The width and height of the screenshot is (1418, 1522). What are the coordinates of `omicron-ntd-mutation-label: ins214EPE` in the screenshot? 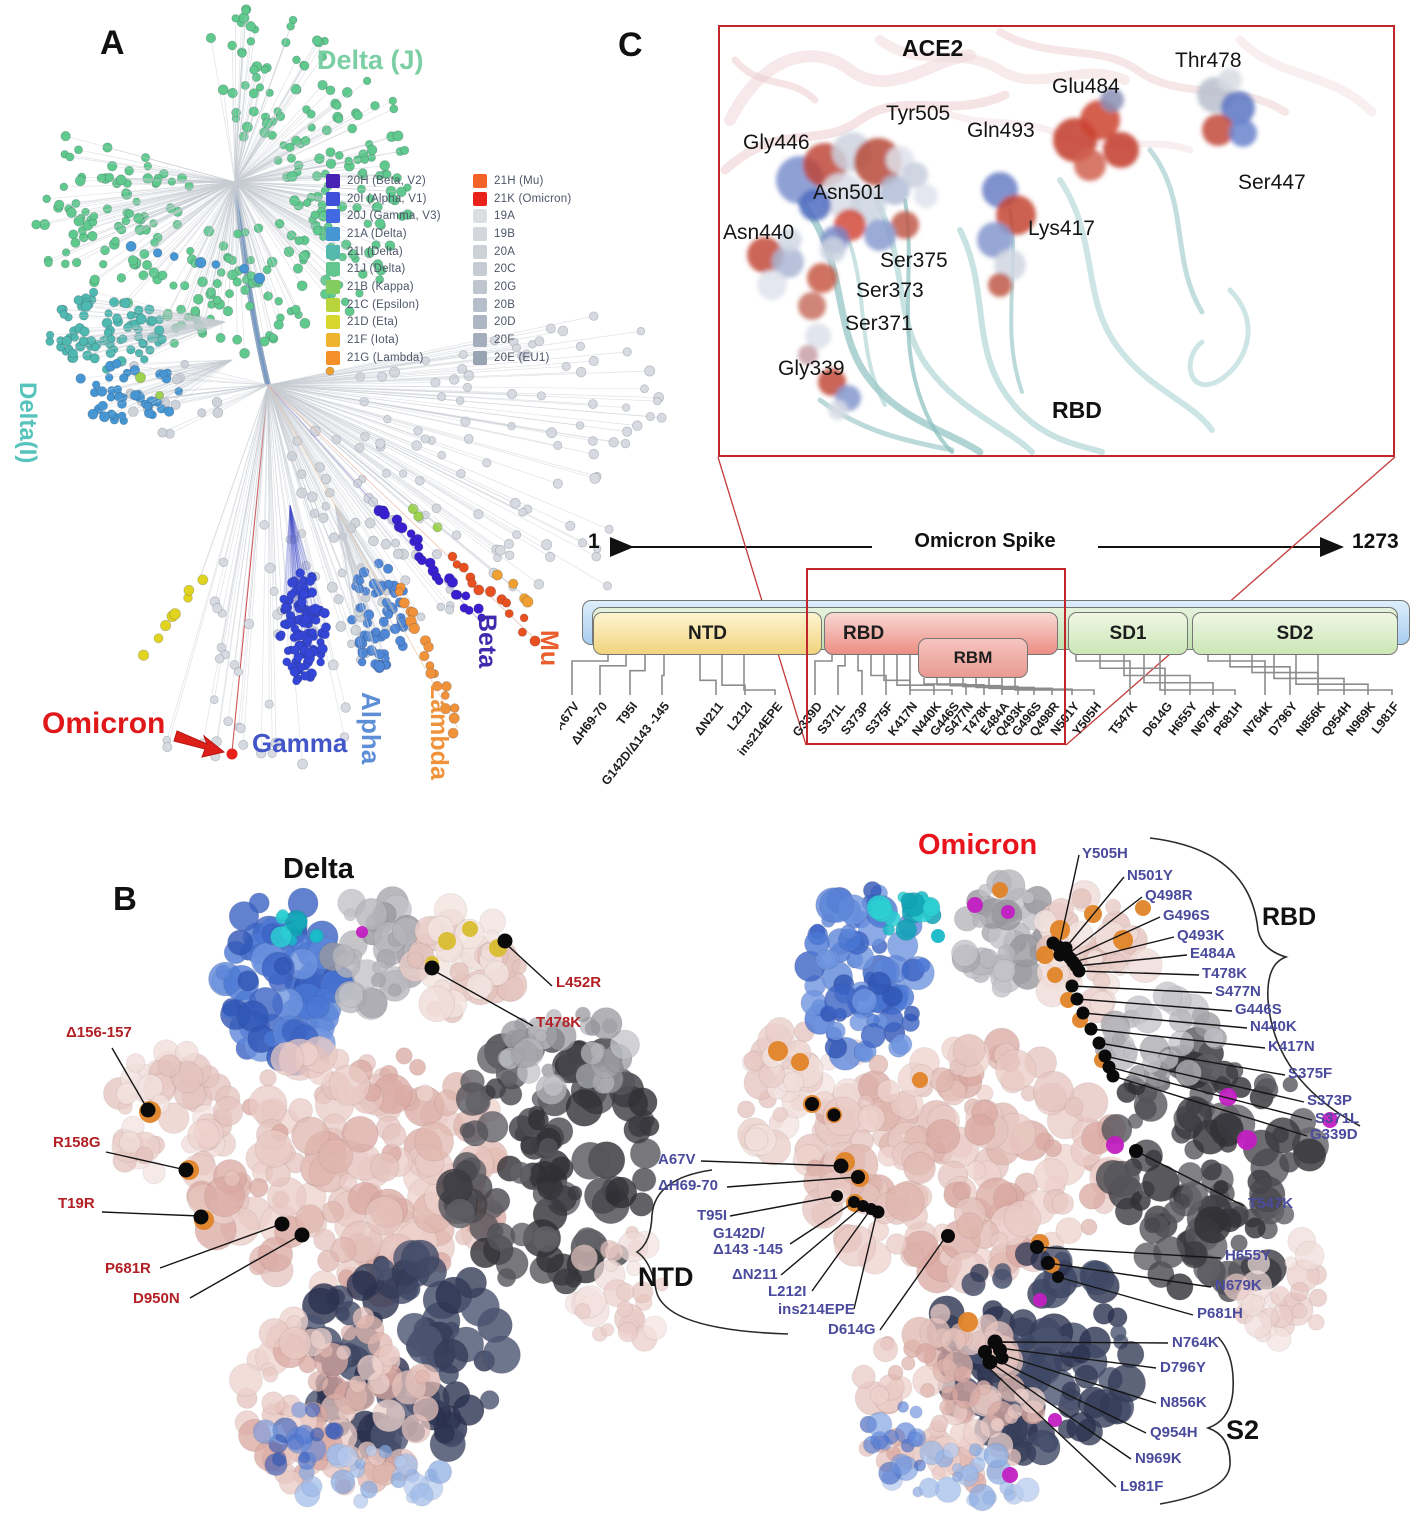 It's located at (816, 1309).